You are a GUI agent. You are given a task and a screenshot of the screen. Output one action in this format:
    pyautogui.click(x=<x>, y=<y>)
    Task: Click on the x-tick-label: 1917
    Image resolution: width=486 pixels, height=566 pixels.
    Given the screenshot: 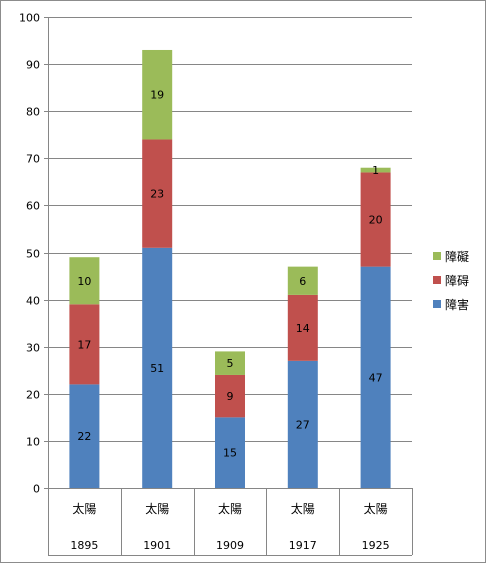 What is the action you would take?
    pyautogui.click(x=303, y=545)
    